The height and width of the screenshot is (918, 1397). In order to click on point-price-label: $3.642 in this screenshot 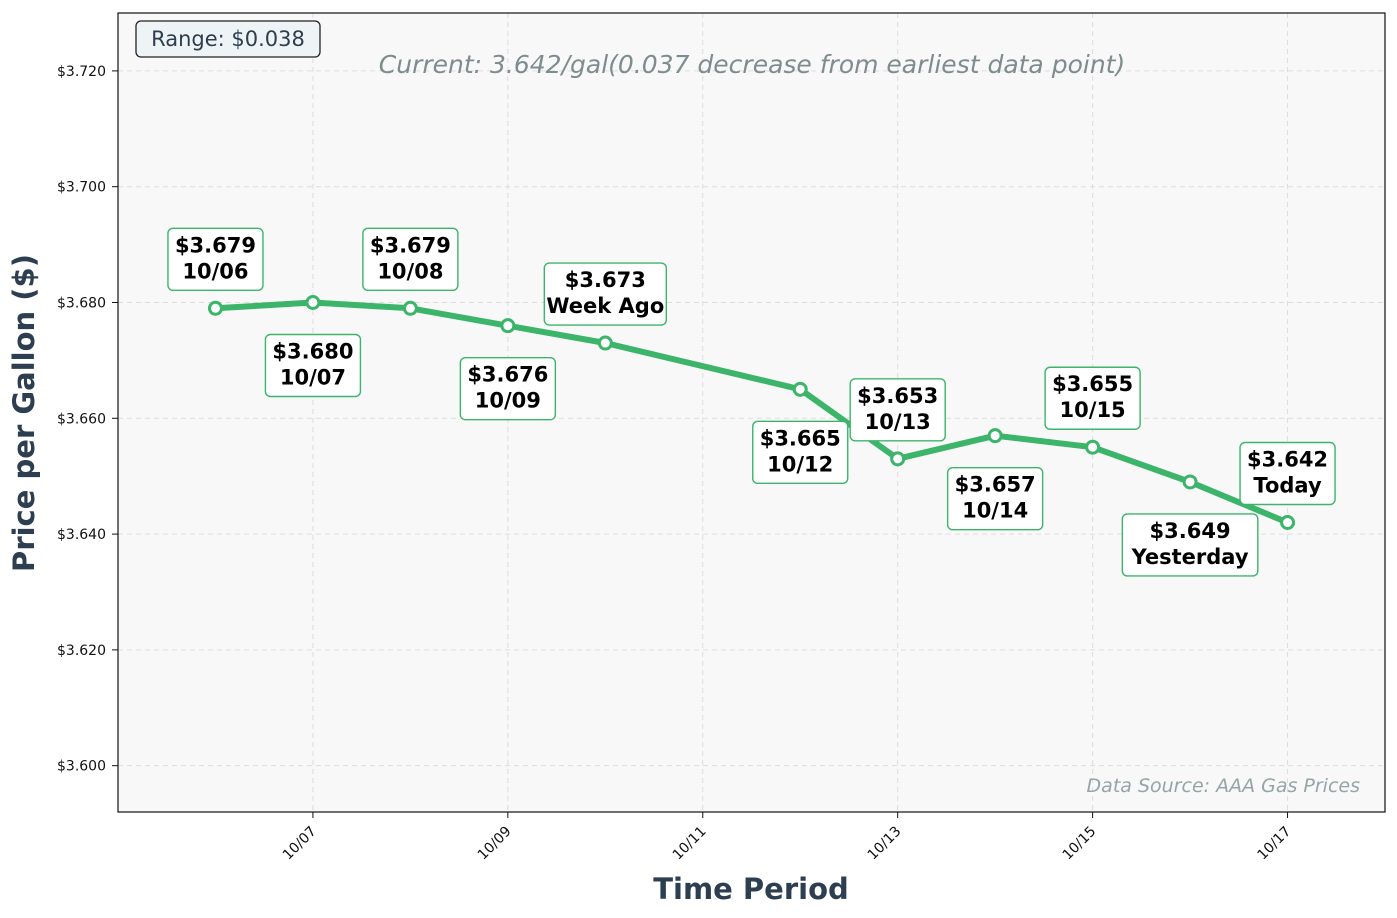, I will do `click(1287, 460)`.